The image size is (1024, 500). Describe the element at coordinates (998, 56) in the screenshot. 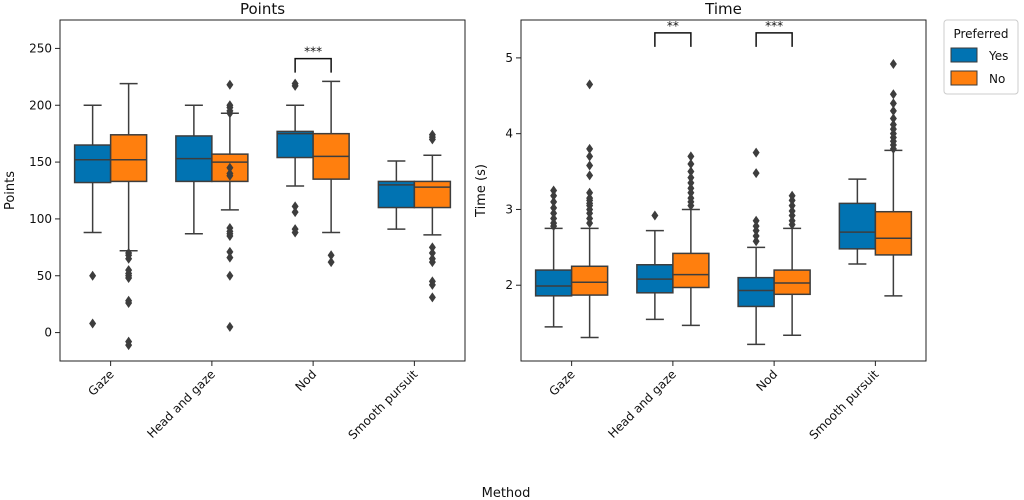

I see `legend-label-yes: Yes` at that location.